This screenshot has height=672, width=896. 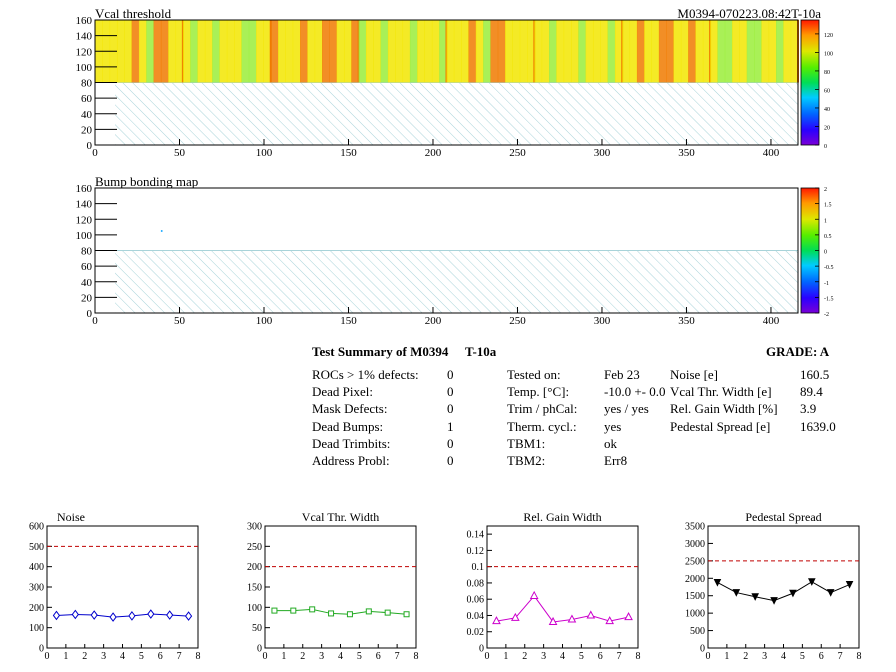 I want to click on x-tick-label: 8, so click(x=198, y=656).